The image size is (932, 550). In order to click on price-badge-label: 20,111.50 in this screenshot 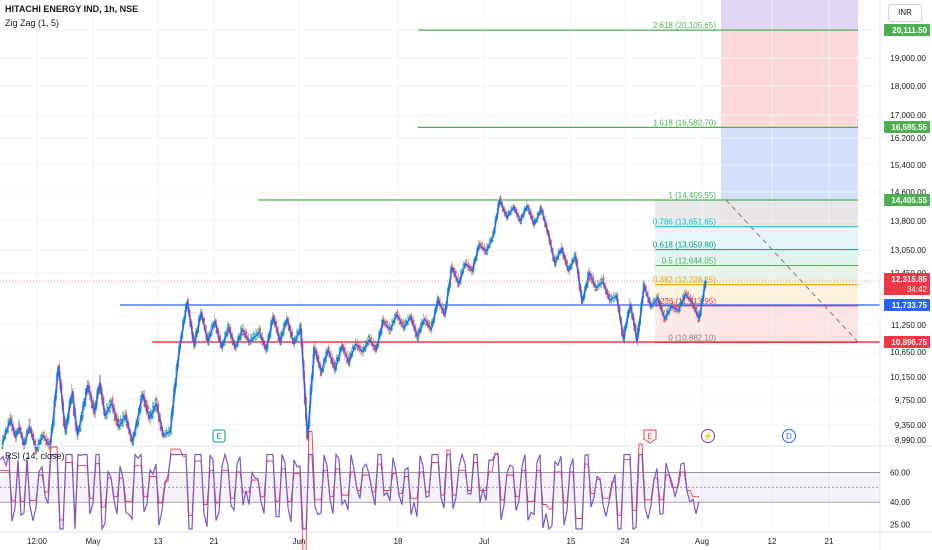, I will do `click(909, 30)`.